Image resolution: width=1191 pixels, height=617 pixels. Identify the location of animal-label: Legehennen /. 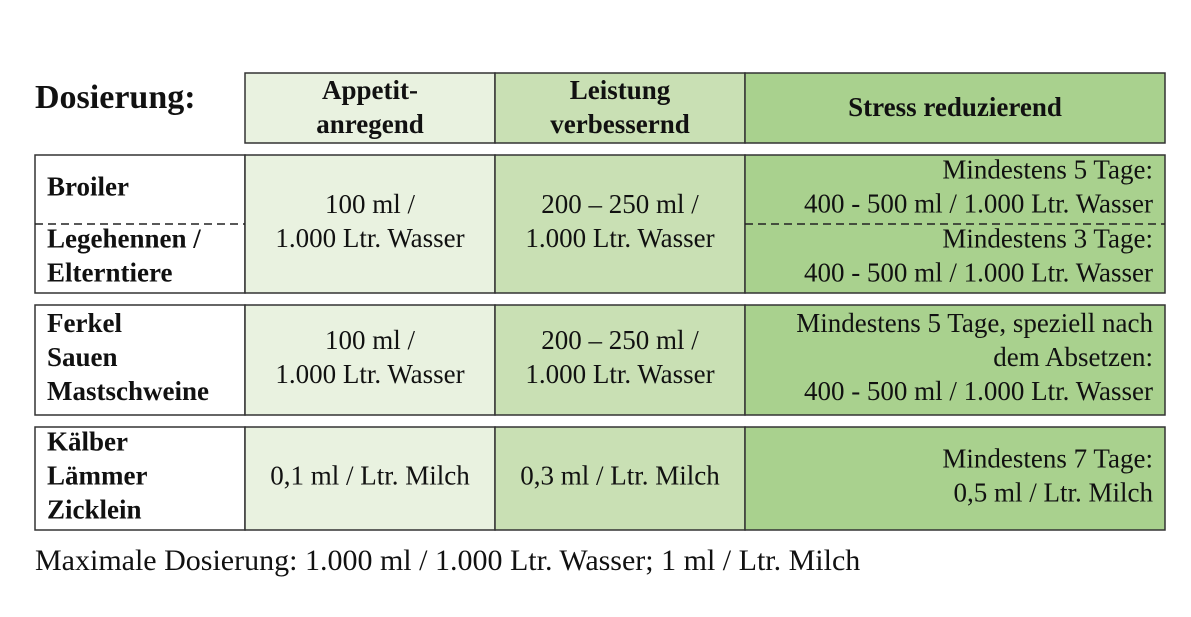
(124, 239).